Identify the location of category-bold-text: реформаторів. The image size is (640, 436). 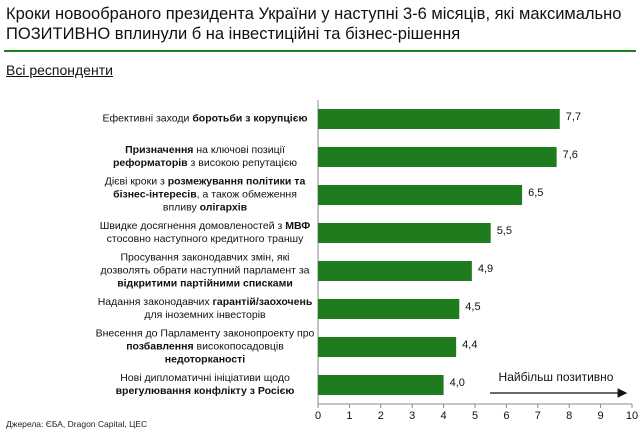
(150, 163).